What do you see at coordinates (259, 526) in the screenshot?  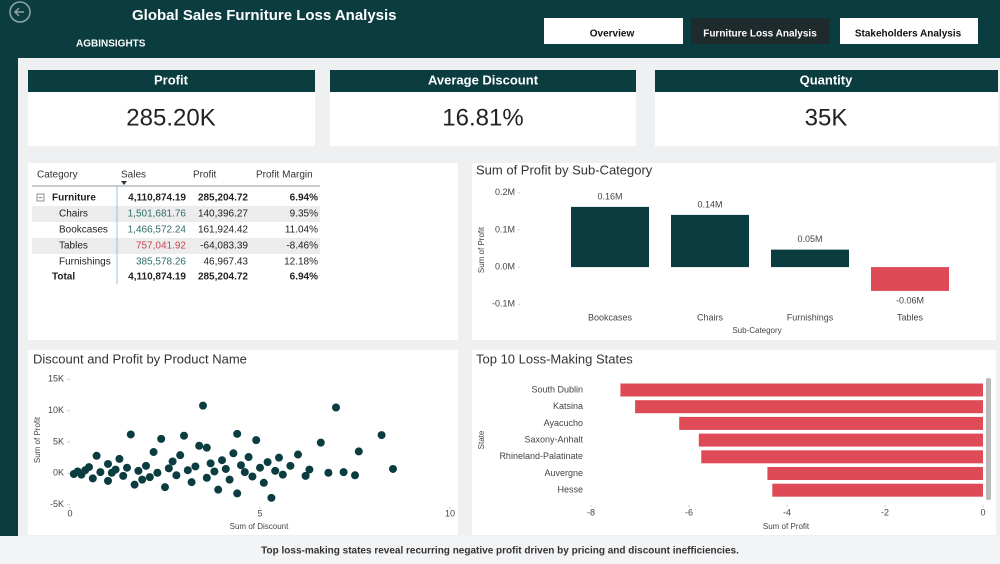 I see `x-axis-title: Sum of Discount` at bounding box center [259, 526].